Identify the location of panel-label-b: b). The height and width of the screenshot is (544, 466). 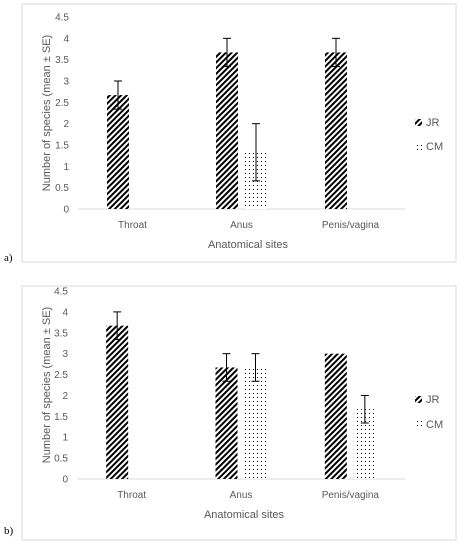
(9, 531).